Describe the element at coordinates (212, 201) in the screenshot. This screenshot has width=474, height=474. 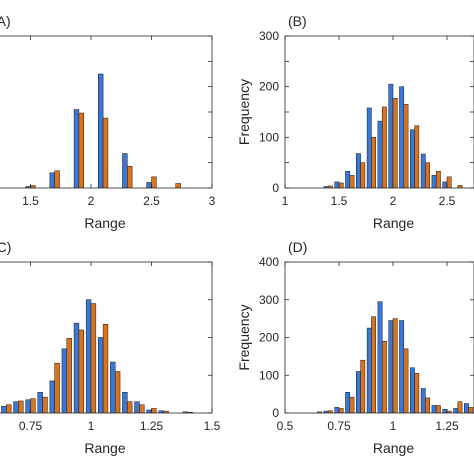
I see `x-tick-label: 3` at that location.